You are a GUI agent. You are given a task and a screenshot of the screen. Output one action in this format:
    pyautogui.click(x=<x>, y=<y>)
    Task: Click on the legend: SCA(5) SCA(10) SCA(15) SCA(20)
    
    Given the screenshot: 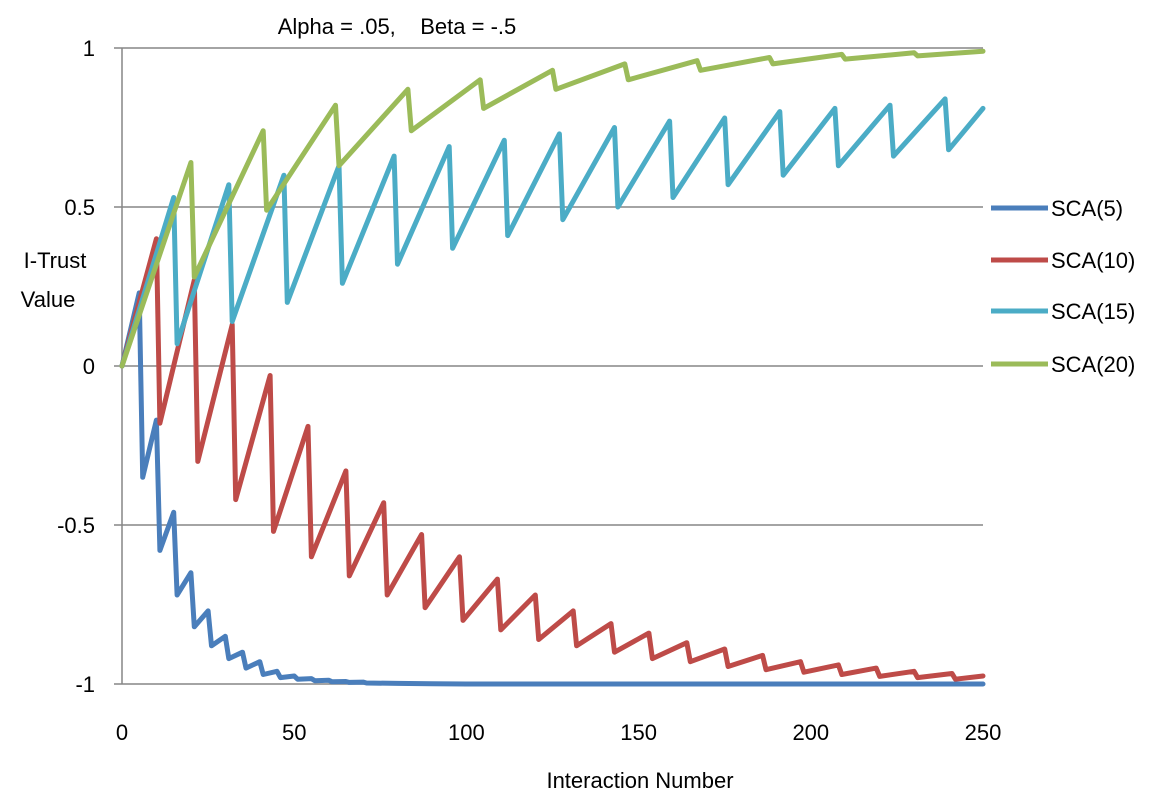 What is the action you would take?
    pyautogui.click(x=1063, y=286)
    